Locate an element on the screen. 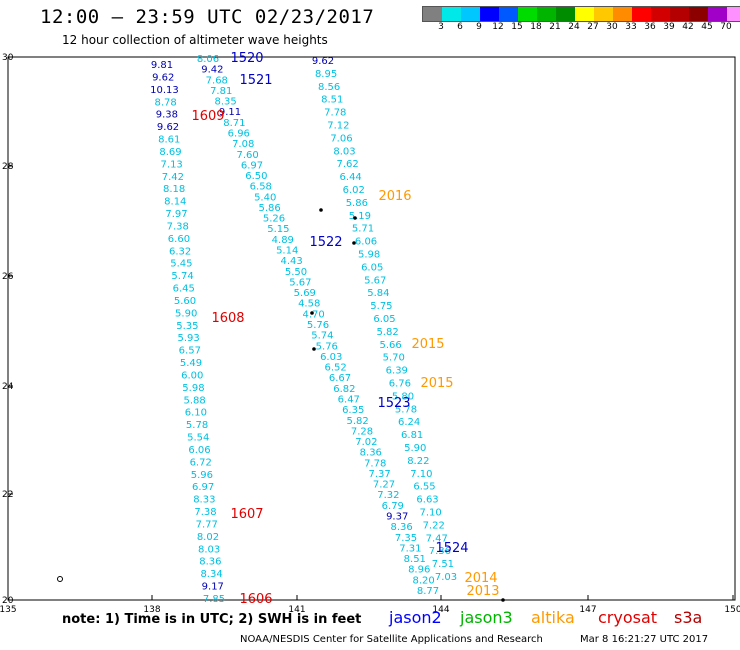 The height and width of the screenshot is (650, 740). wave-height-label: 8.33 is located at coordinates (204, 500).